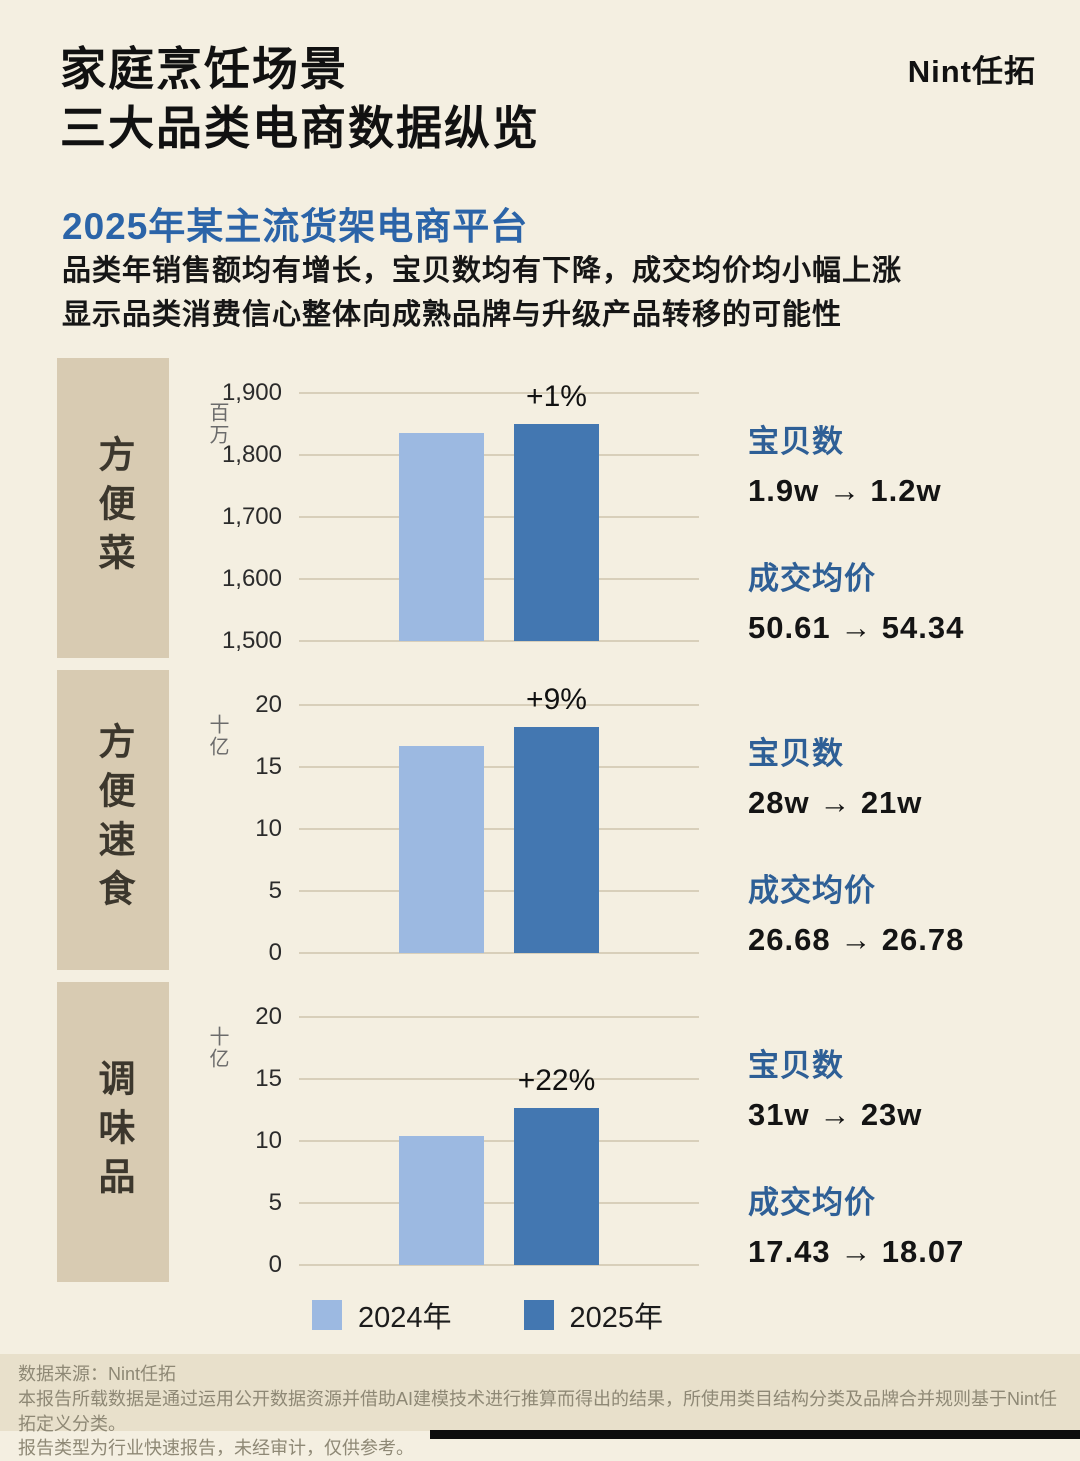 This screenshot has height=1461, width=1080. What do you see at coordinates (251, 516) in the screenshot?
I see `y-tick-label: 1,700` at bounding box center [251, 516].